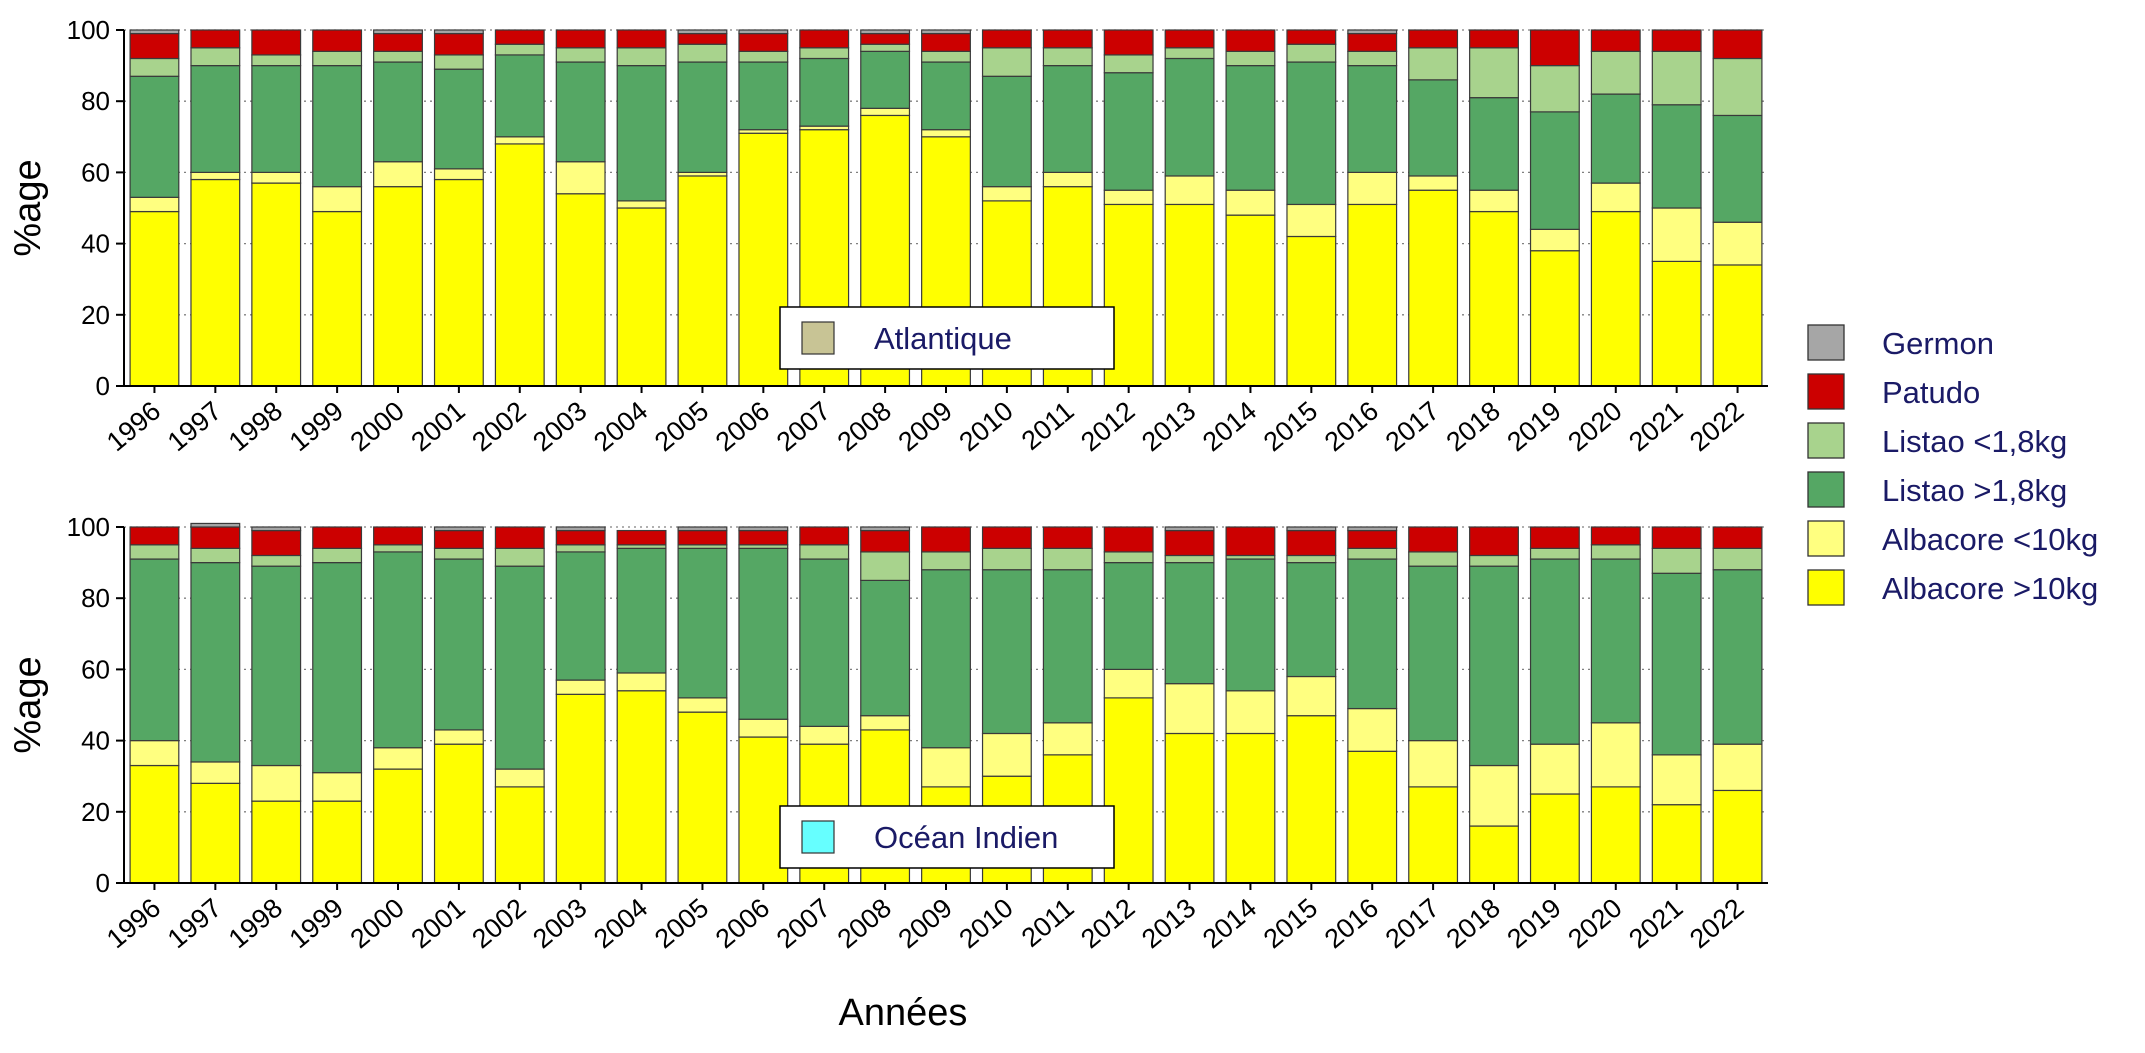 This screenshot has width=2145, height=1053. I want to click on y-tick-label: 100, so click(88, 30).